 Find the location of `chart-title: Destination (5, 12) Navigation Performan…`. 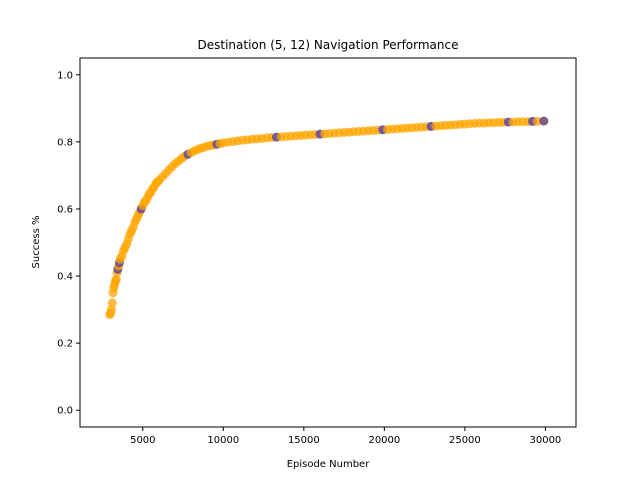

chart-title: Destination (5, 12) Navigation Performan… is located at coordinates (328, 45).